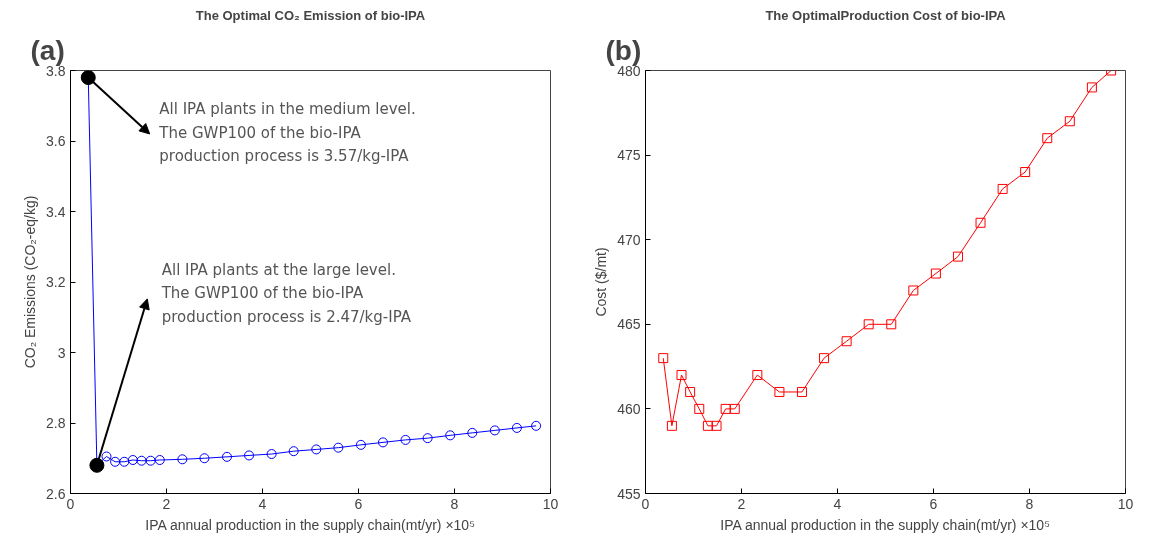  I want to click on chart-title: The OptimalProduction Cost of bio-IPA, so click(886, 15).